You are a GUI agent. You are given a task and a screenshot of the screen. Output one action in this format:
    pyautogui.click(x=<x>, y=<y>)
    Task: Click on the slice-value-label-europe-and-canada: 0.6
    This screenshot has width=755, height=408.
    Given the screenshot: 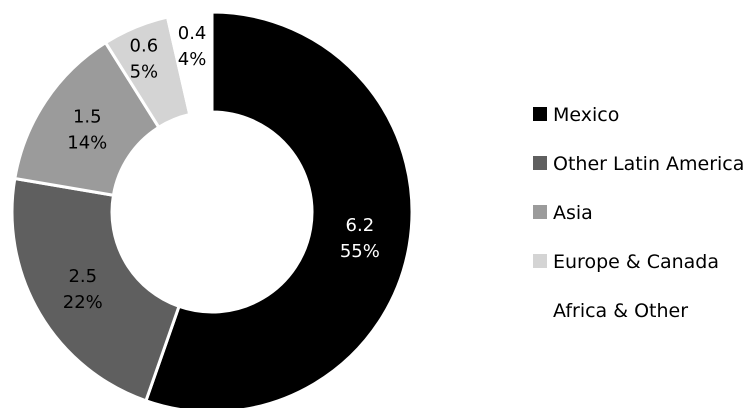 What is the action you would take?
    pyautogui.click(x=144, y=46)
    